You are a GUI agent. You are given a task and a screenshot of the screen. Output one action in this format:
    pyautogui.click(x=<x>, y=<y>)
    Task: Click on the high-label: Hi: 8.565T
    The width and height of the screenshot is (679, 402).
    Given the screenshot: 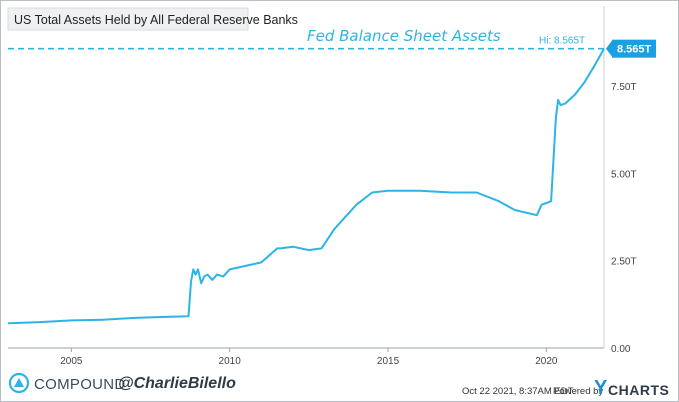 What is the action you would take?
    pyautogui.click(x=562, y=41)
    